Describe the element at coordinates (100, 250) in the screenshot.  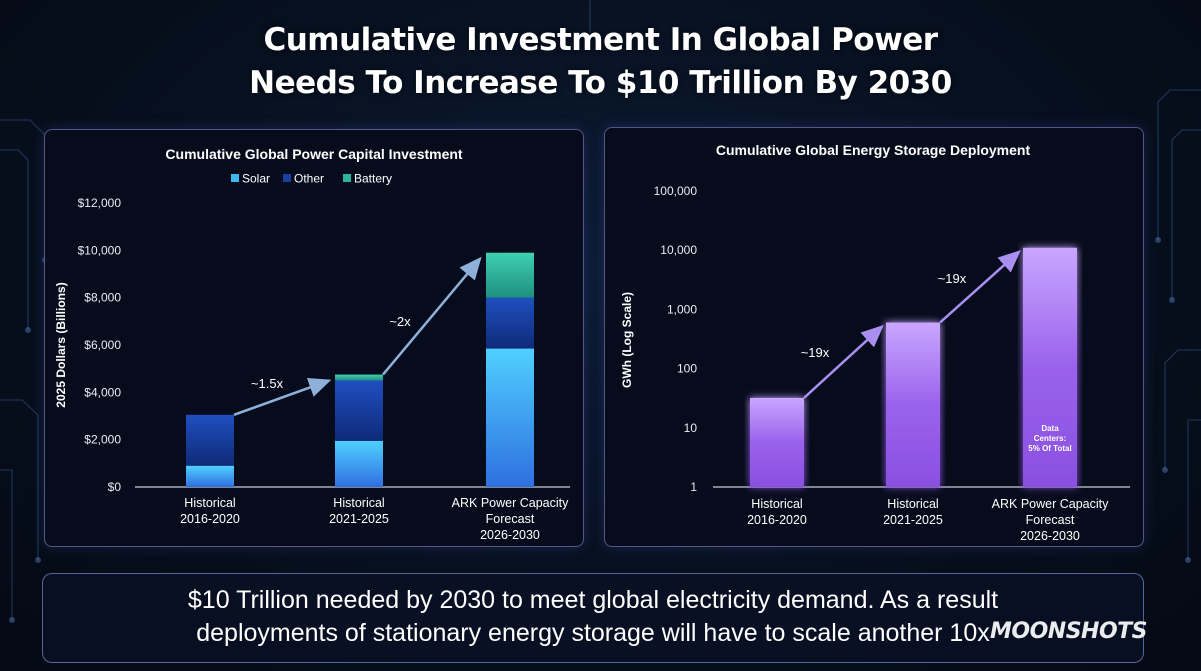
I see `y-tick-label: $10,000` at that location.